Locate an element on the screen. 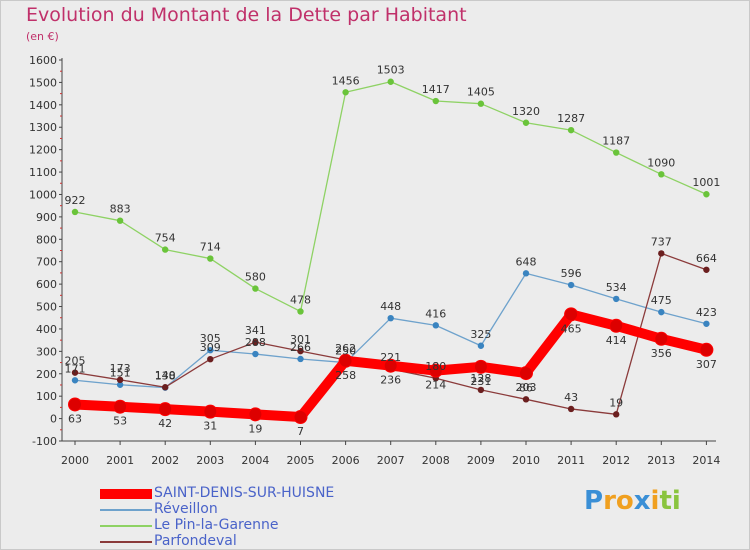  data-label: 664 is located at coordinates (706, 258).